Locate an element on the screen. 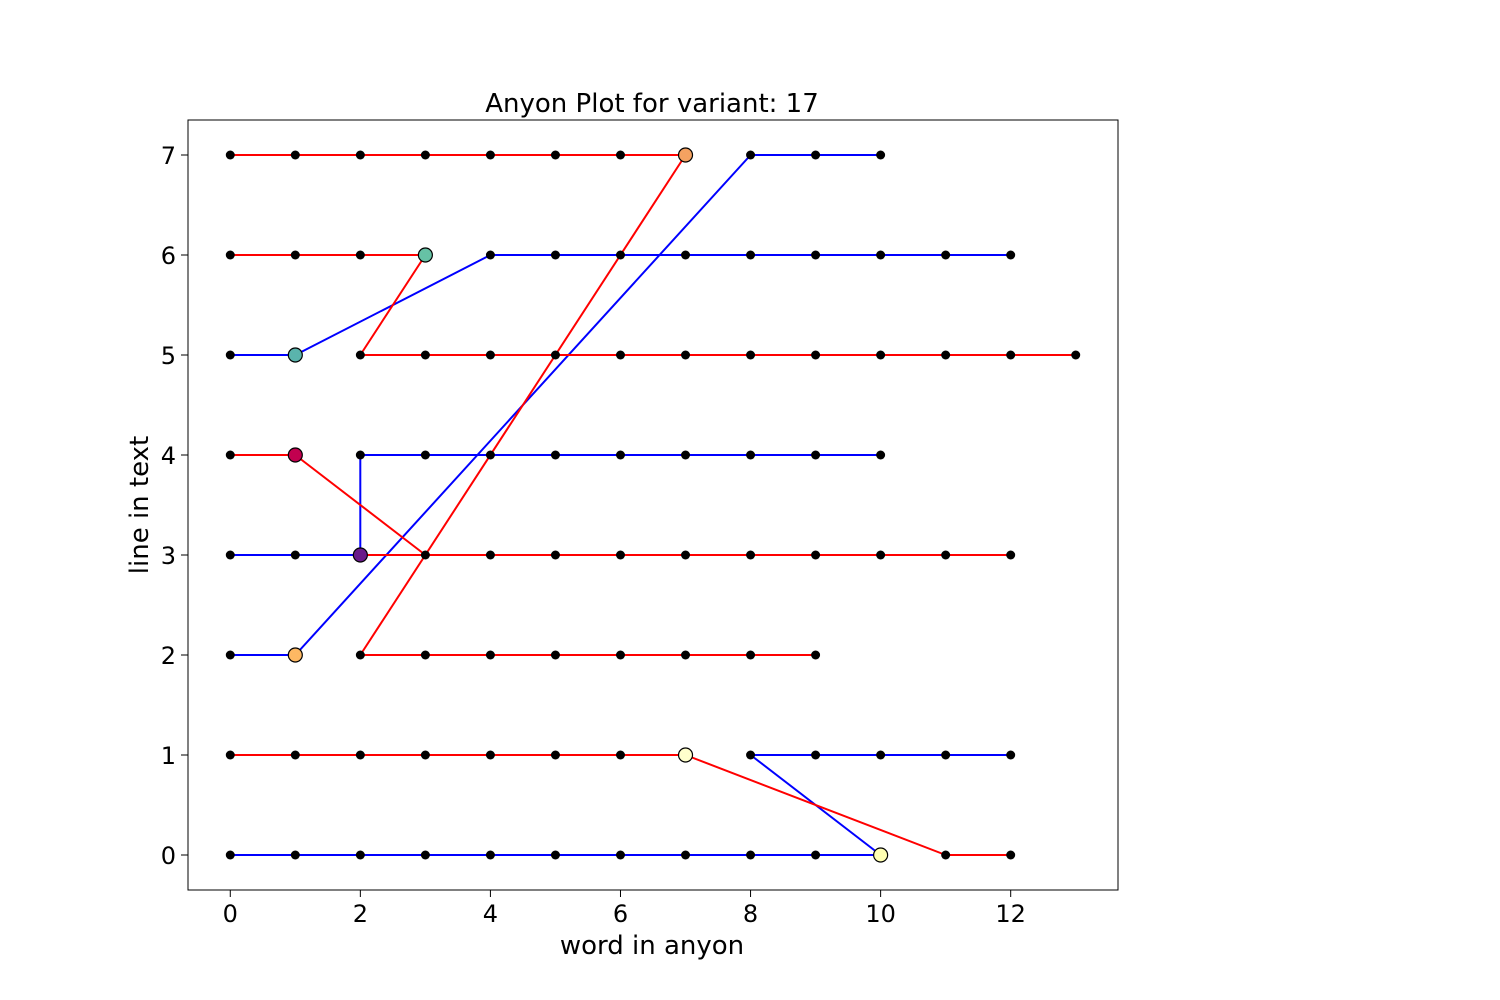  y-tick-label: 1 is located at coordinates (168, 756).